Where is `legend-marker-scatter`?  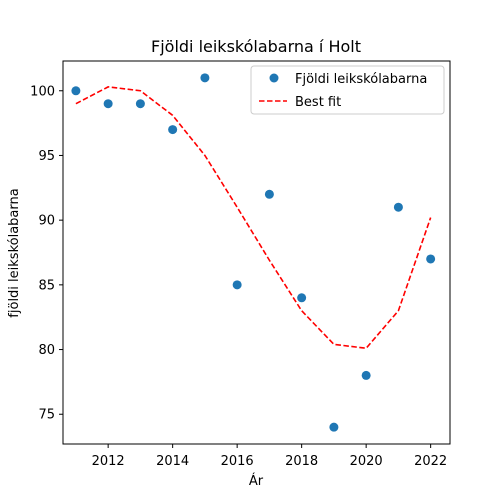 legend-marker-scatter is located at coordinates (274, 78).